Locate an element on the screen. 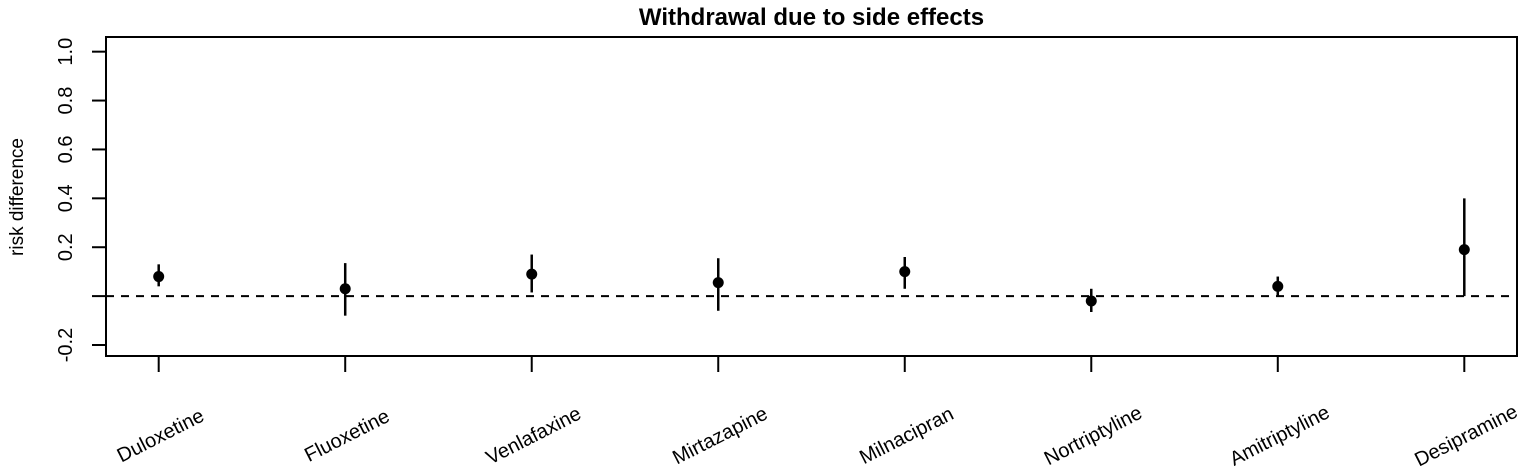 This screenshot has width=1531, height=466. y-tick-label: 0.2 is located at coordinates (66, 247).